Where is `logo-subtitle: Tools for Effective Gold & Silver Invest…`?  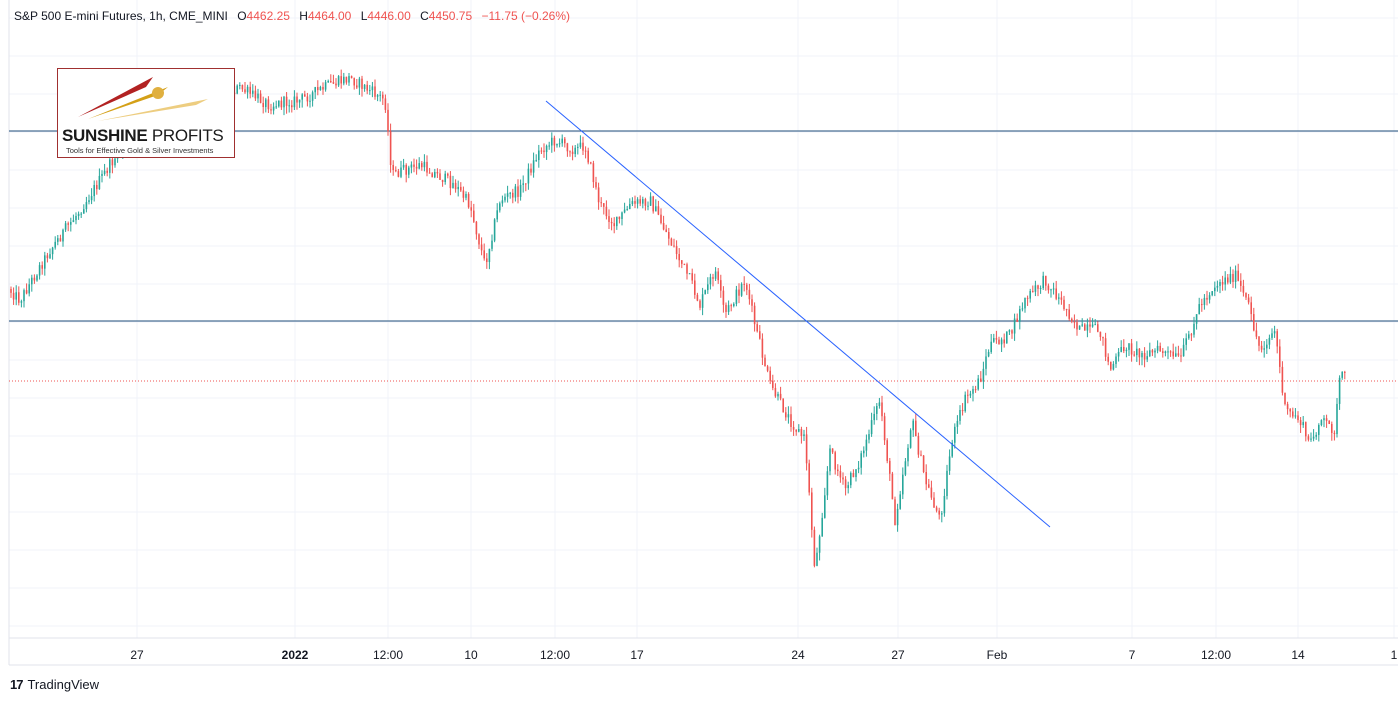 logo-subtitle: Tools for Effective Gold & Silver Invest… is located at coordinates (140, 150).